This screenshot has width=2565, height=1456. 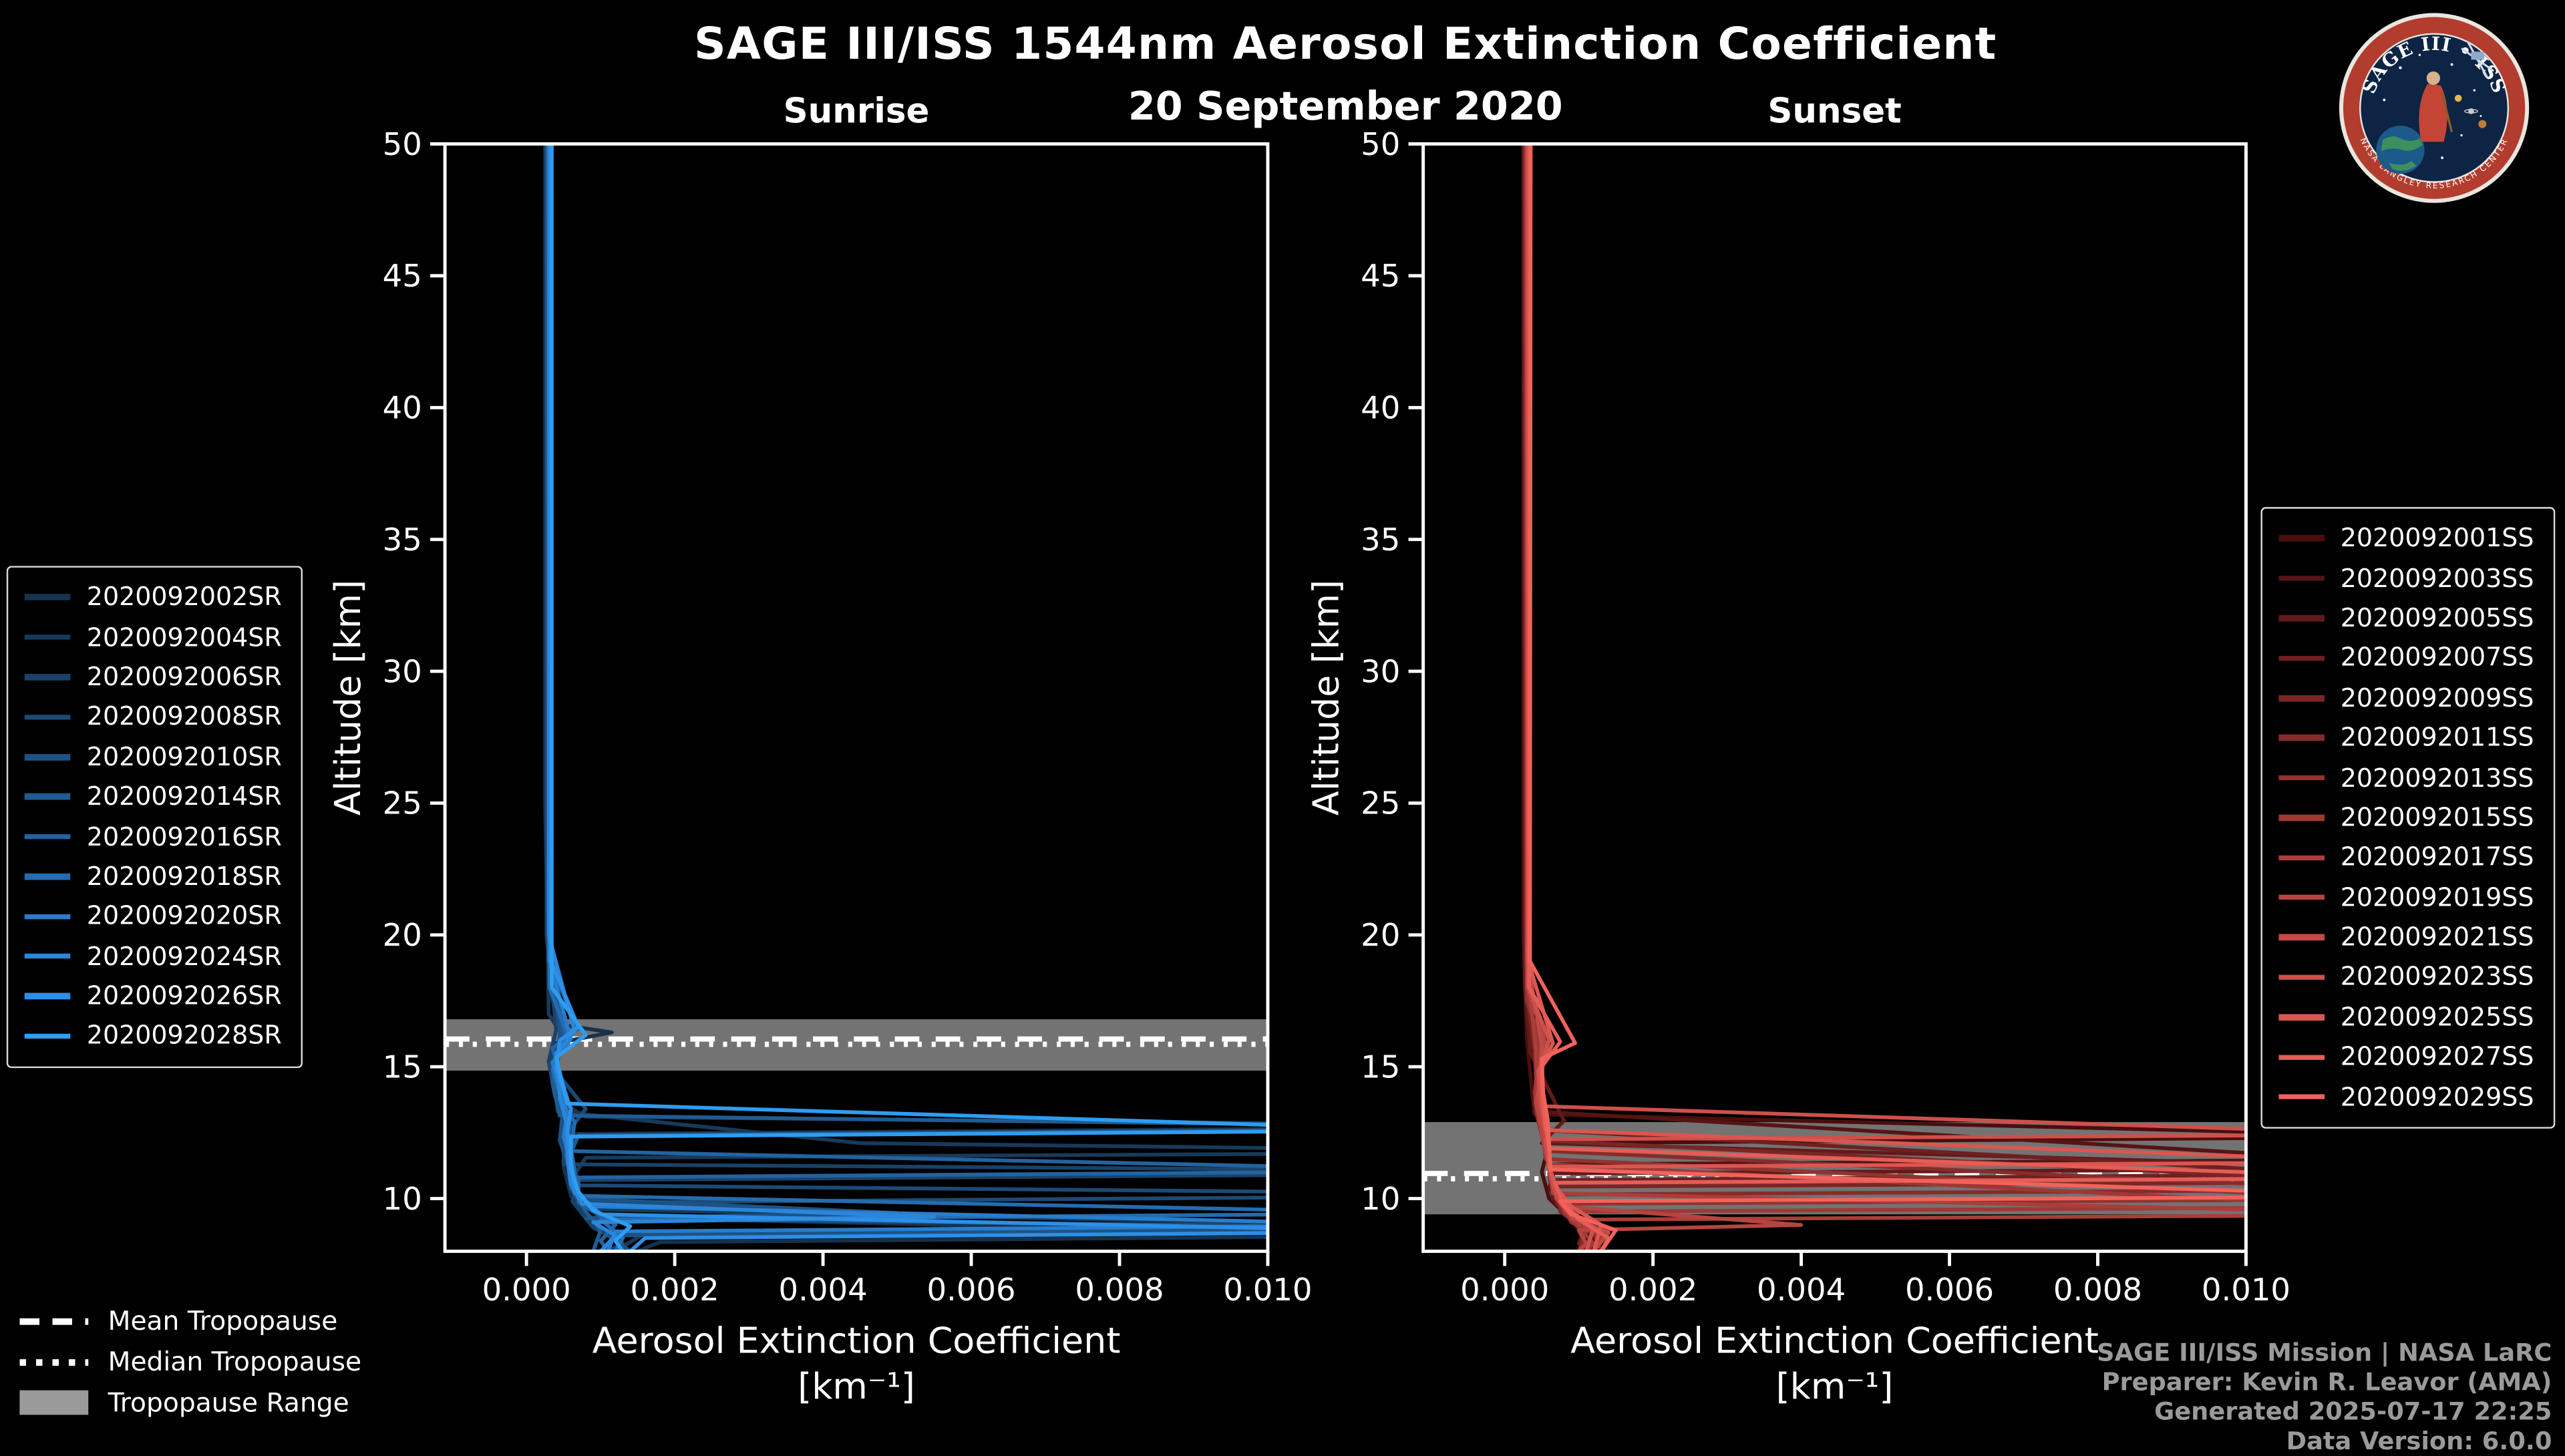 I want to click on legend-item: 2020092001SS, so click(x=2406, y=538).